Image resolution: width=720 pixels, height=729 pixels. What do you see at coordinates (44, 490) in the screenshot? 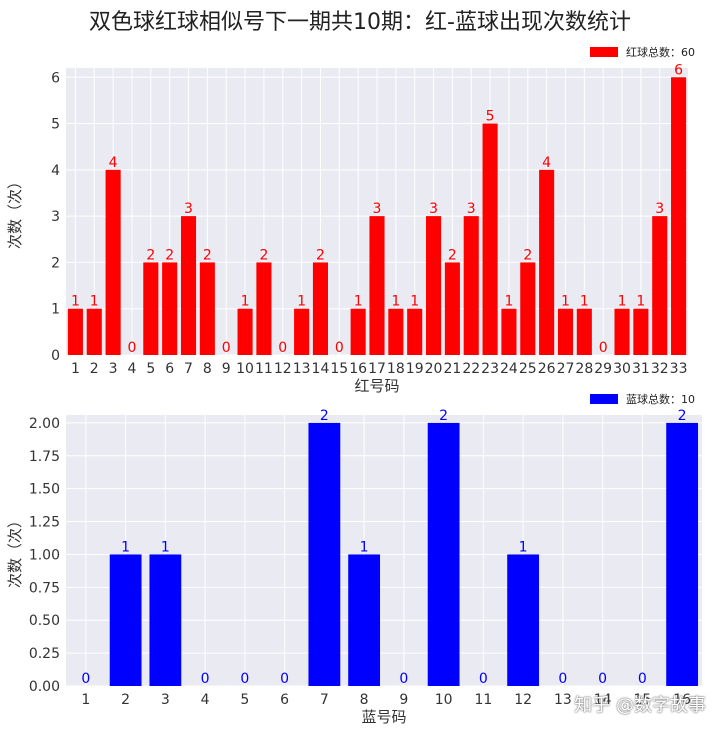
I see `blue-ytick-label: 1.50` at bounding box center [44, 490].